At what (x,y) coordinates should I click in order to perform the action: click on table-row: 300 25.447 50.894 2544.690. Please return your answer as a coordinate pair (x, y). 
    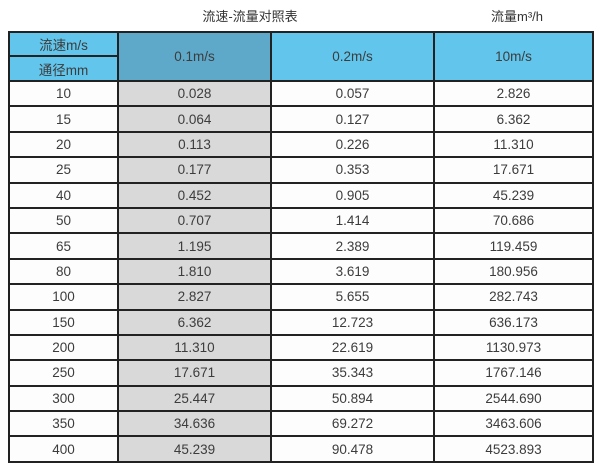
    Looking at the image, I should click on (301, 398).